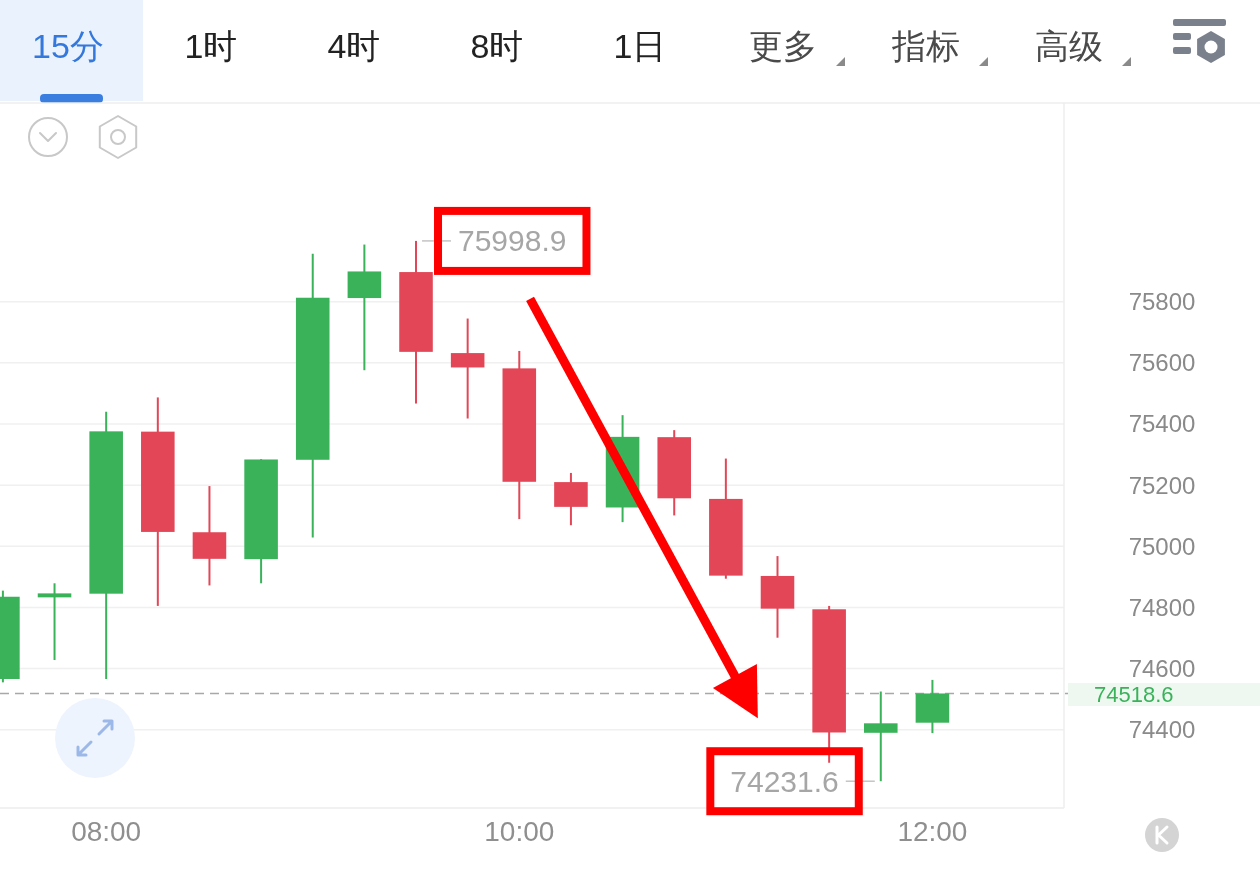  I want to click on tab-label: 更多, so click(783, 45).